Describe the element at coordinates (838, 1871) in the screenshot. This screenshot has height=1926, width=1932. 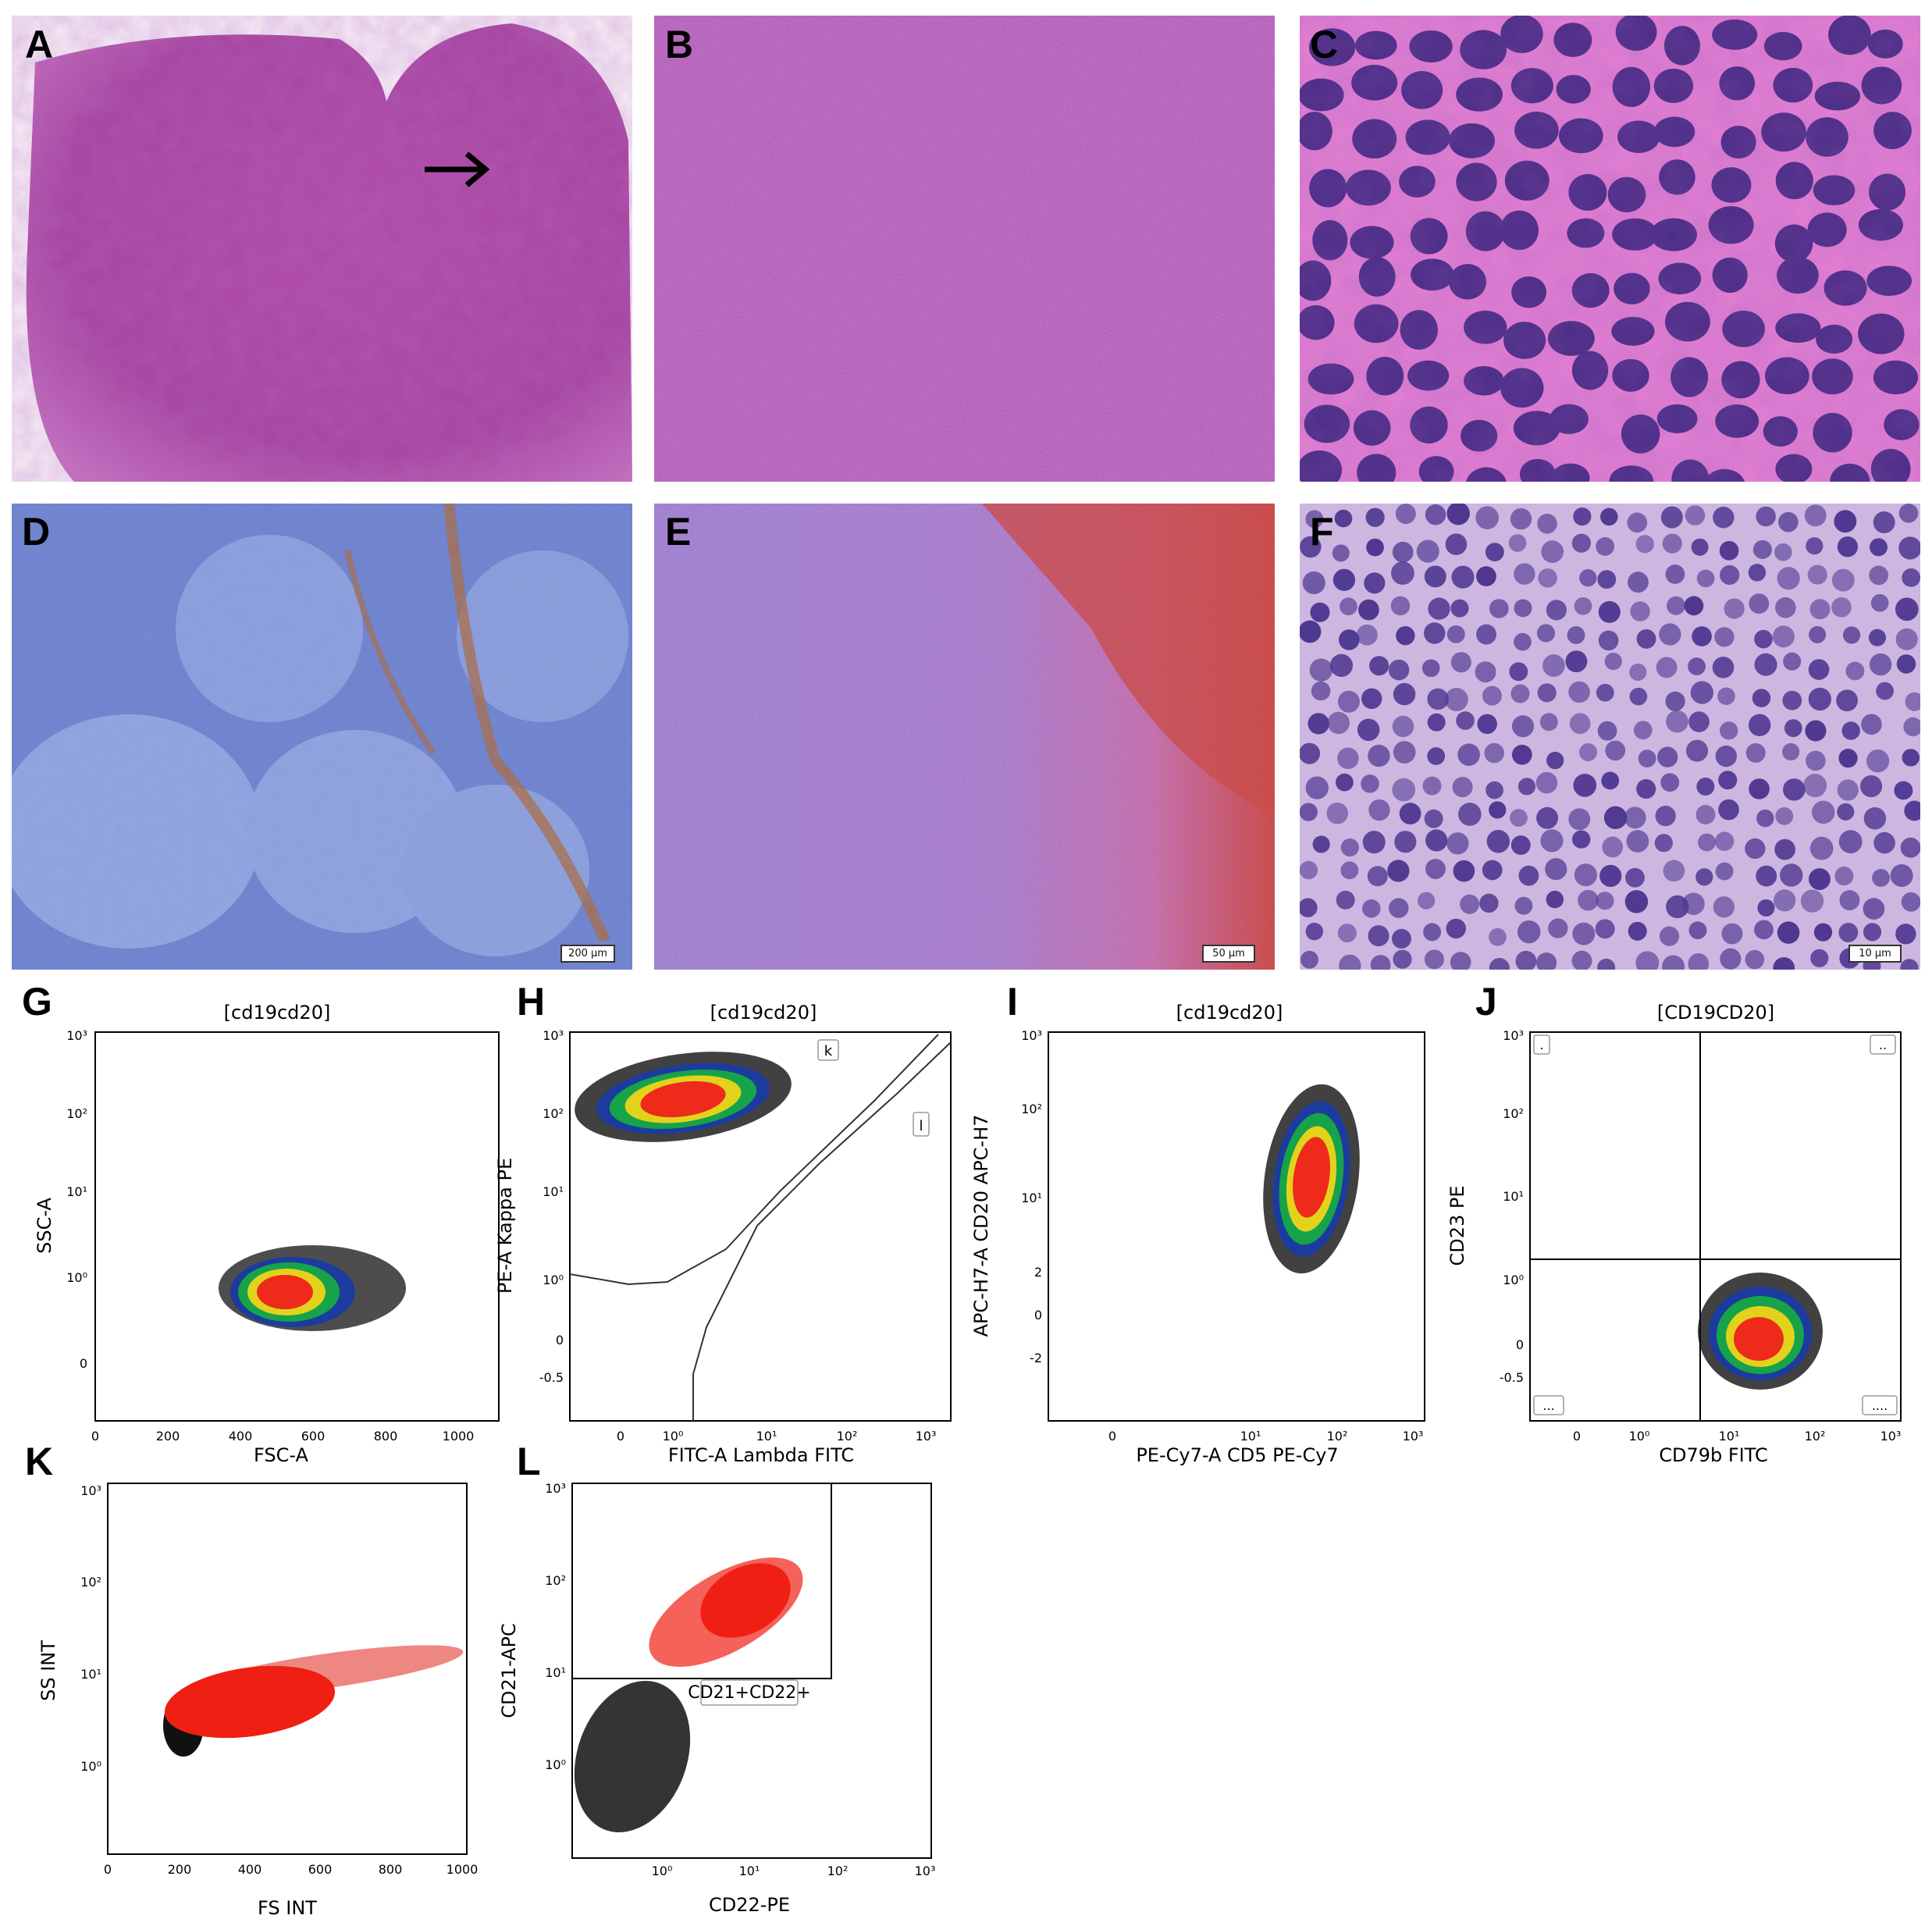
I see `x-tick: 10²` at that location.